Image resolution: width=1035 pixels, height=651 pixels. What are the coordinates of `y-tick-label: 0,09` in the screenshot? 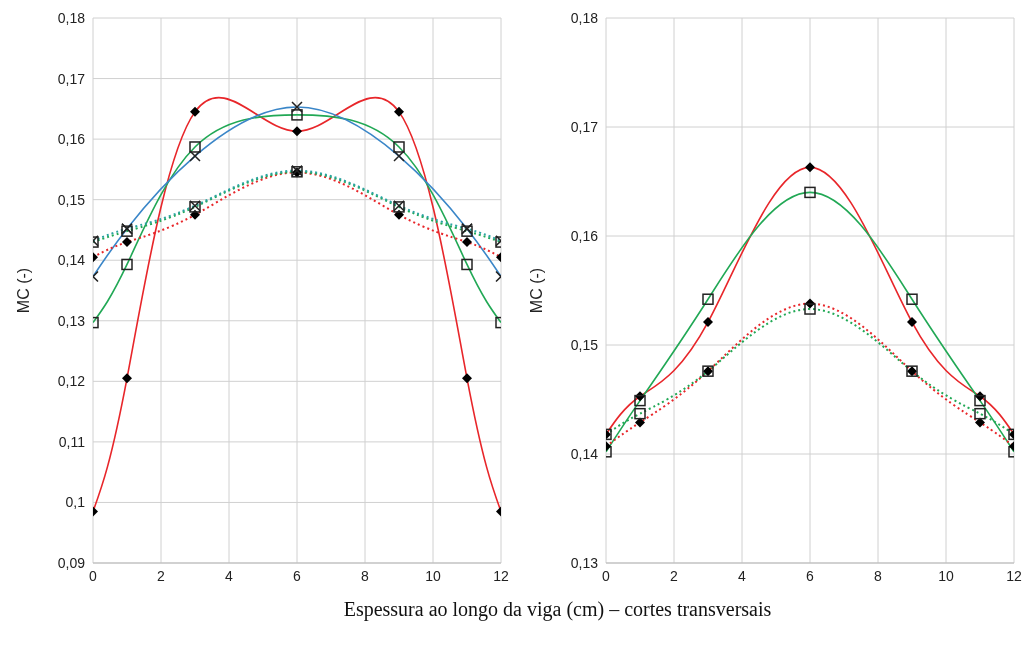 It's located at (71, 562).